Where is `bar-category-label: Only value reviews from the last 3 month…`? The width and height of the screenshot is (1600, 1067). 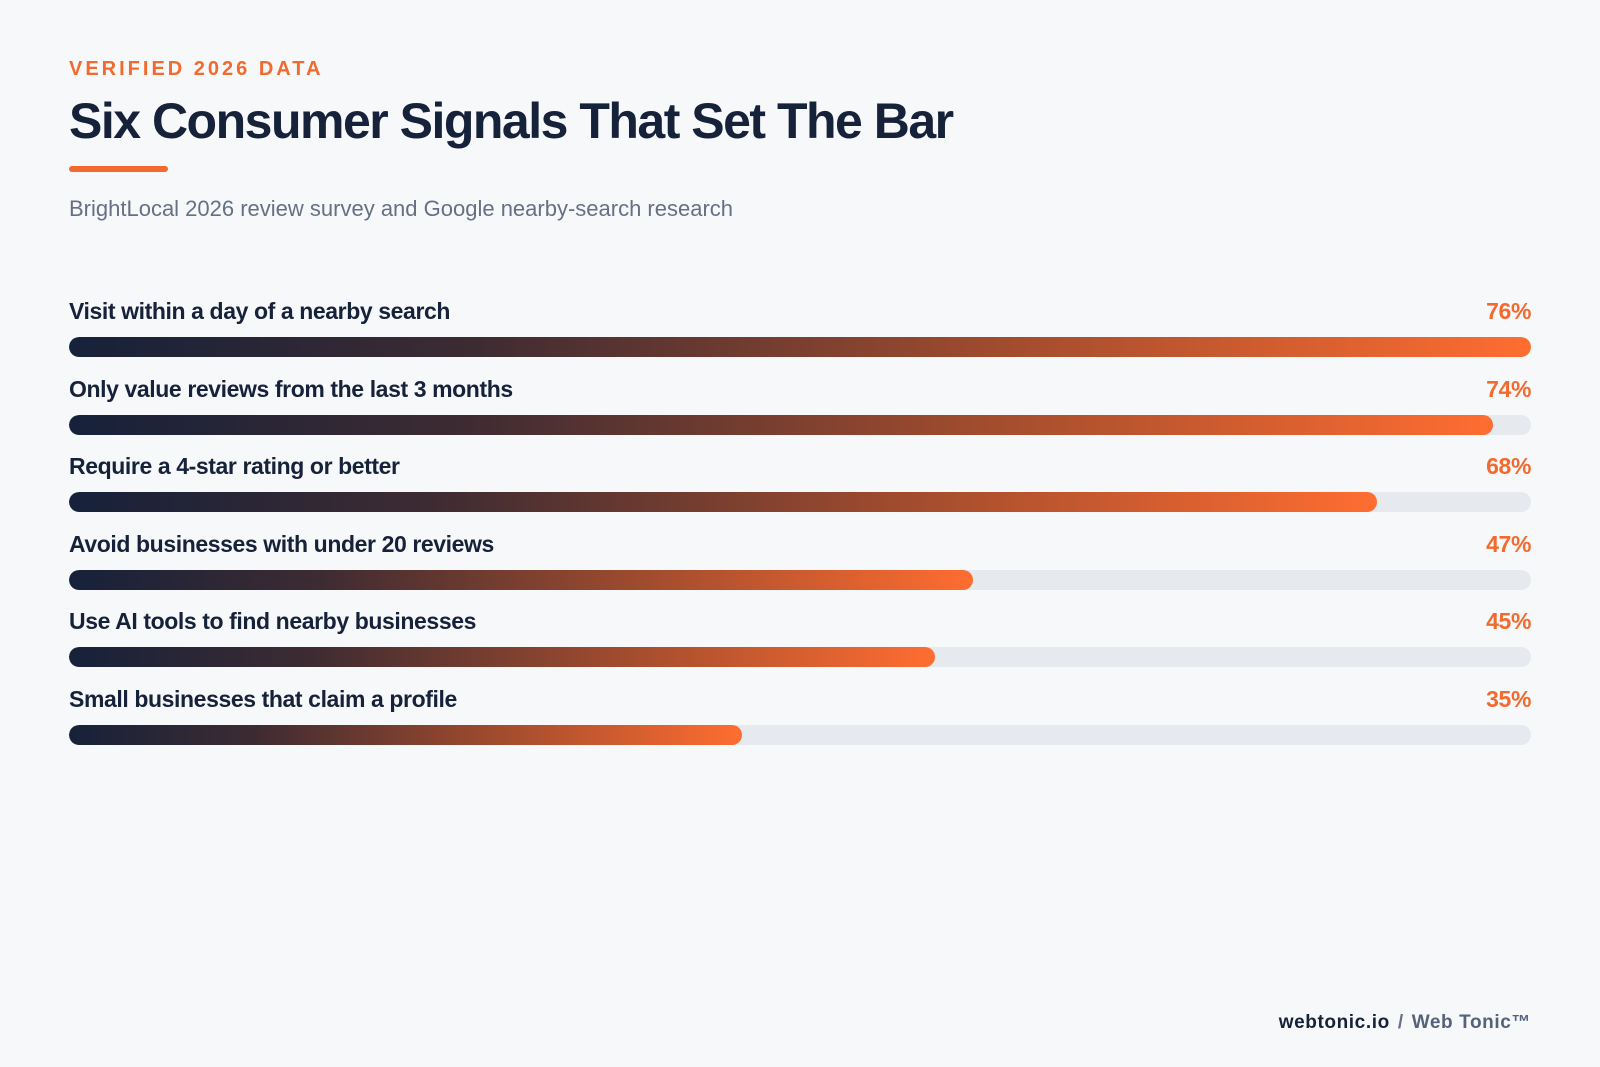
bar-category-label: Only value reviews from the last 3 month… is located at coordinates (291, 388).